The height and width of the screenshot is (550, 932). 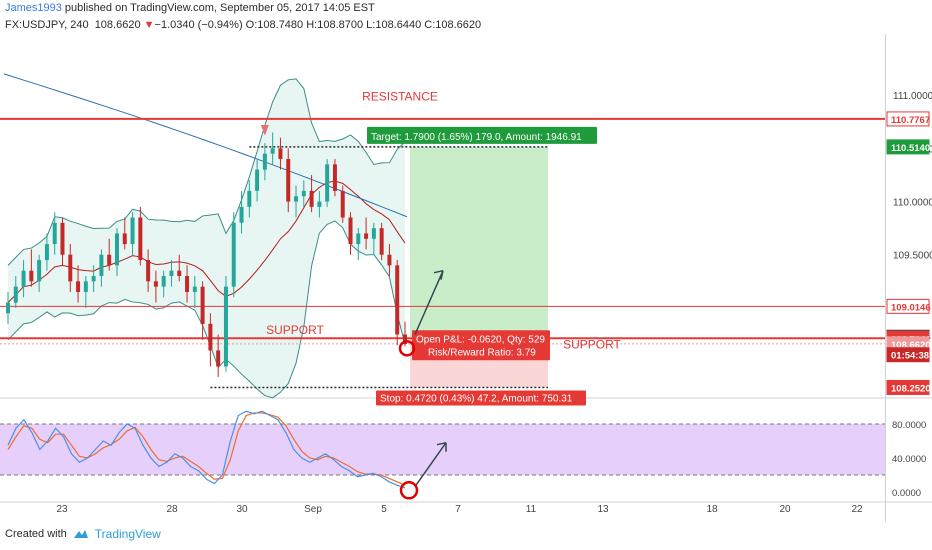 What do you see at coordinates (909, 425) in the screenshot?
I see `stochastic-tick: 80.0000` at bounding box center [909, 425].